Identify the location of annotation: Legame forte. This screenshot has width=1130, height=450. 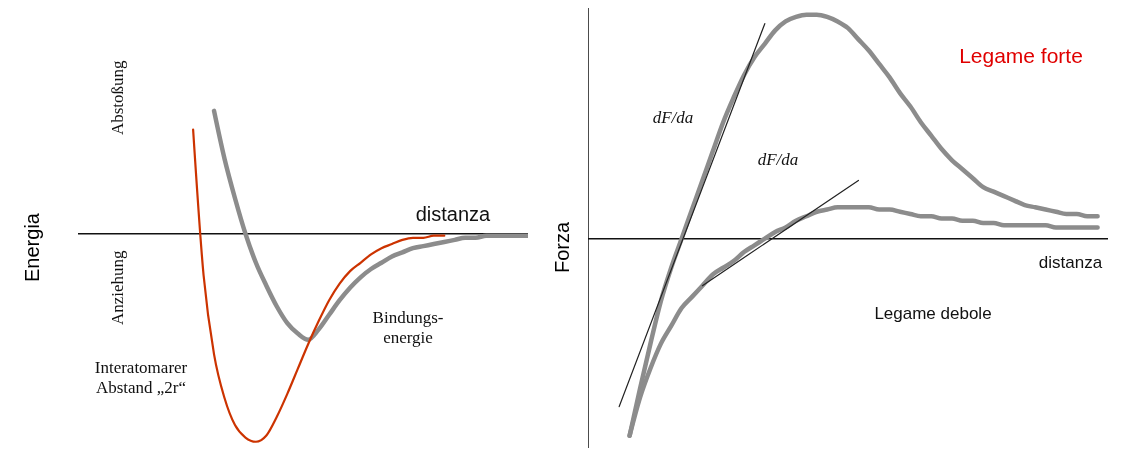
(1021, 56).